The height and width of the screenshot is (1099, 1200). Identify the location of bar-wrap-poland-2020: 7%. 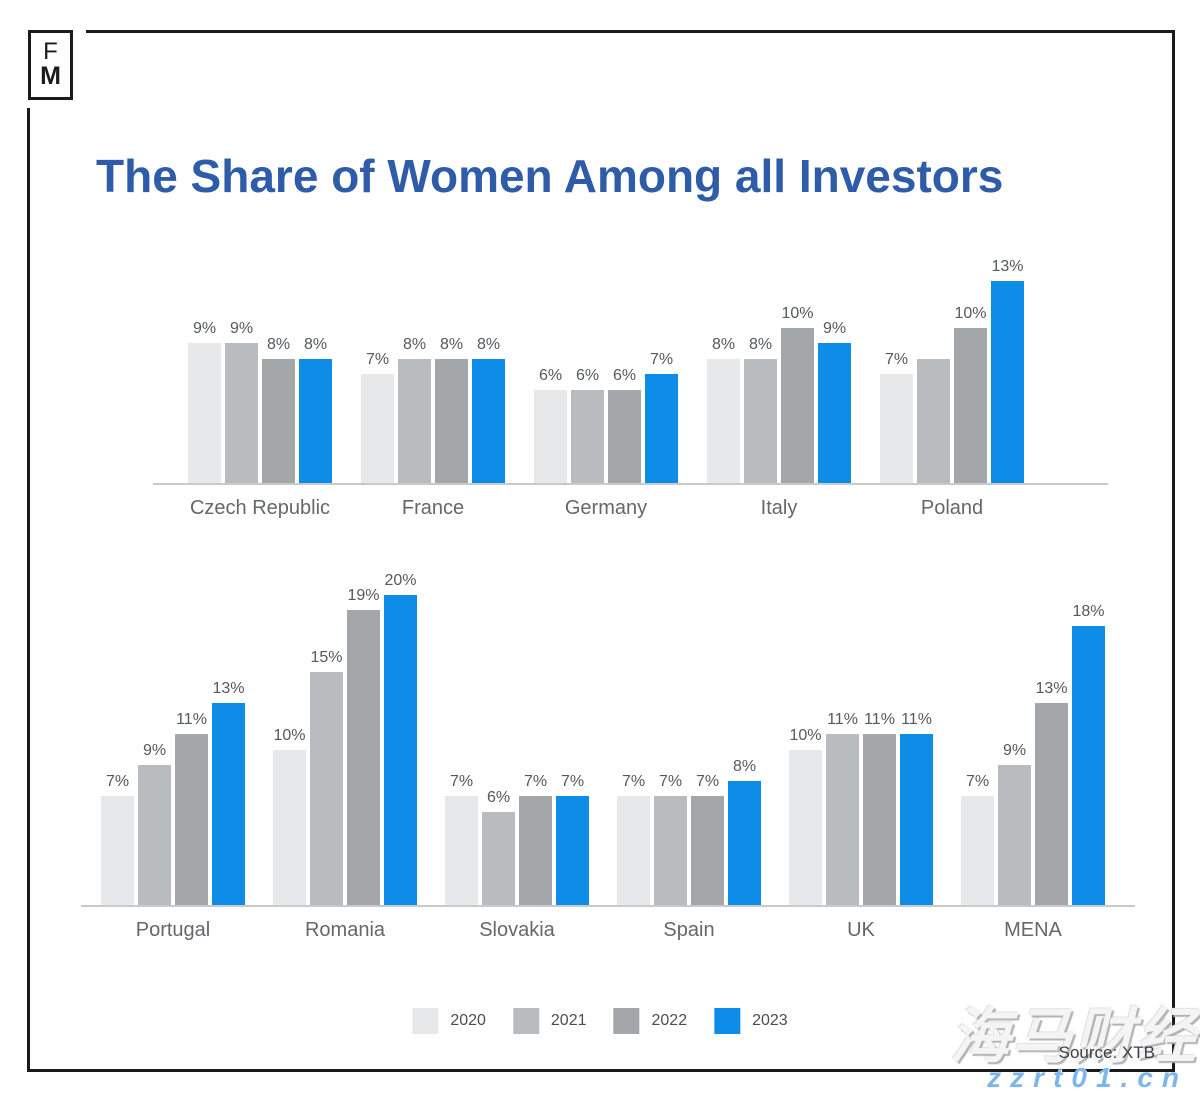
(896, 417).